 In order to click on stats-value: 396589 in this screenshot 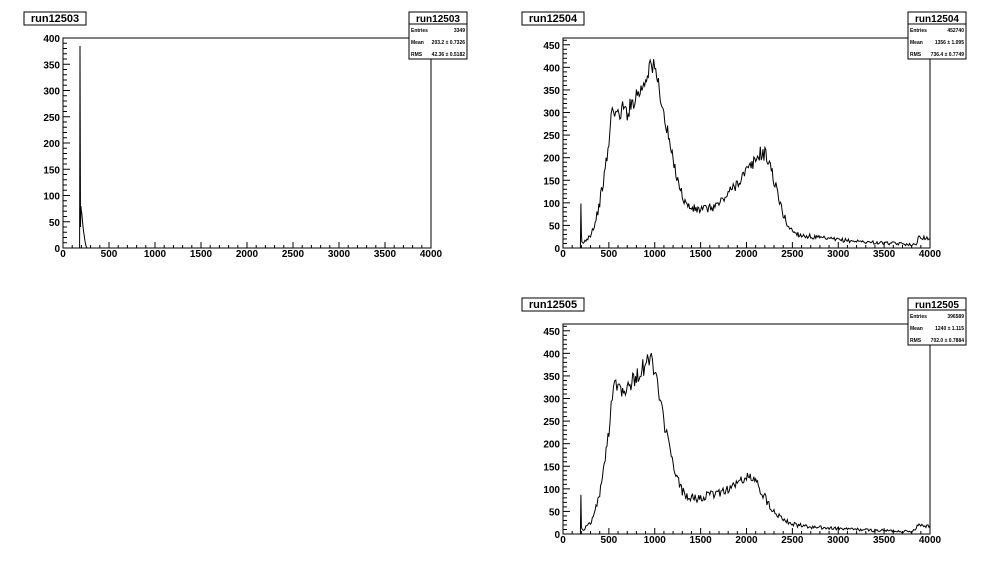, I will do `click(955, 317)`.